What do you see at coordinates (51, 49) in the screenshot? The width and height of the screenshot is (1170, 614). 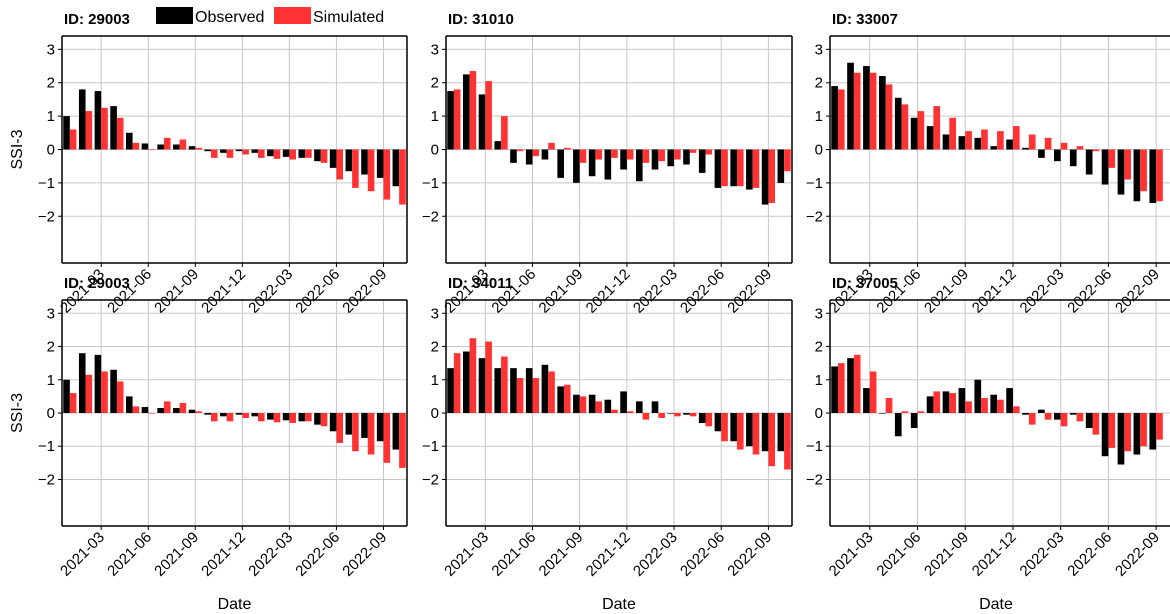 I see `y-tick-label: 3` at bounding box center [51, 49].